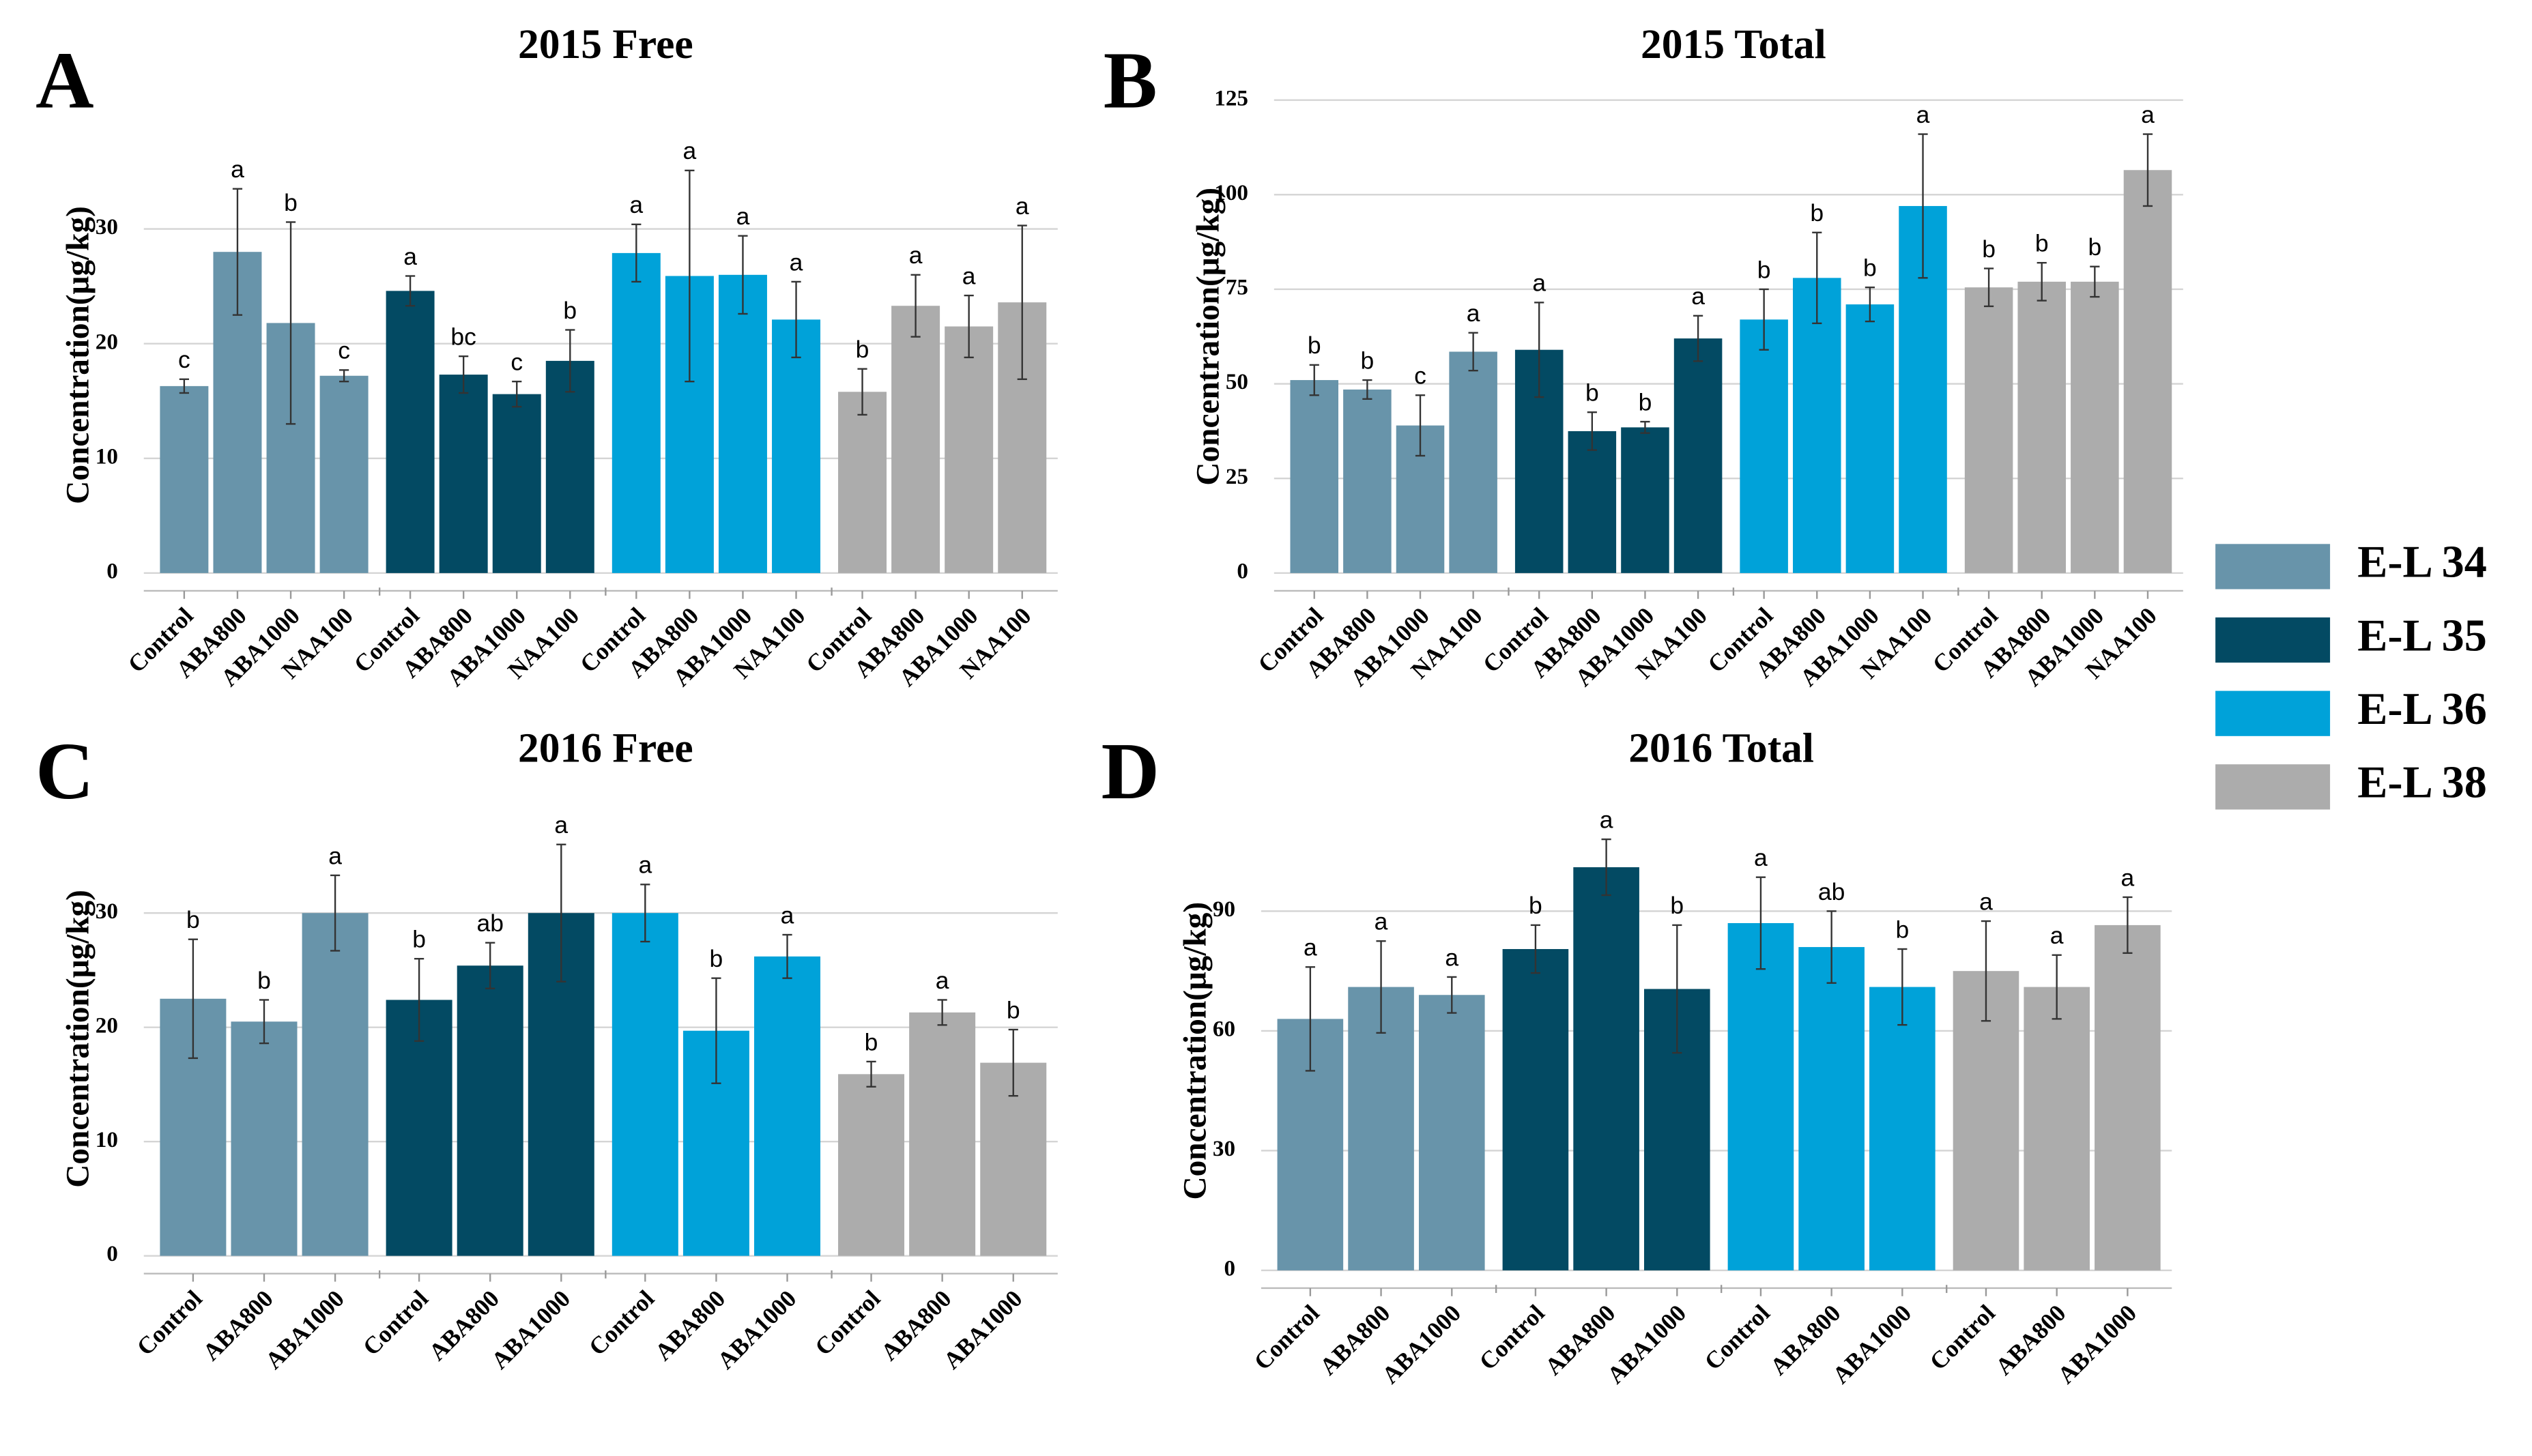 The image size is (2532, 1456). Describe the element at coordinates (2422, 709) in the screenshot. I see `legend-label: E-L 36` at that location.